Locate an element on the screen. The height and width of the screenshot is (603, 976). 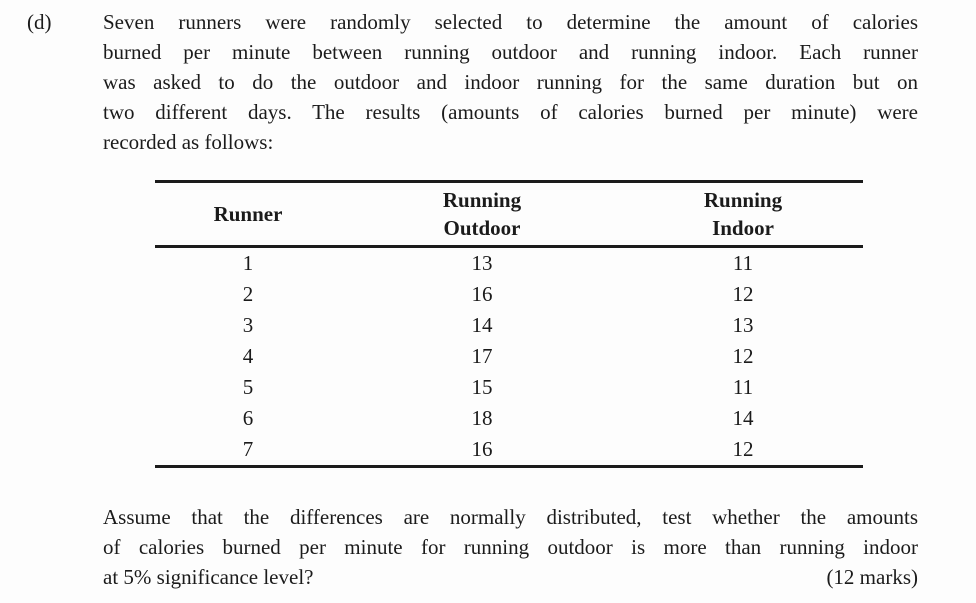
cell-outdoor: 14 is located at coordinates (482, 325).